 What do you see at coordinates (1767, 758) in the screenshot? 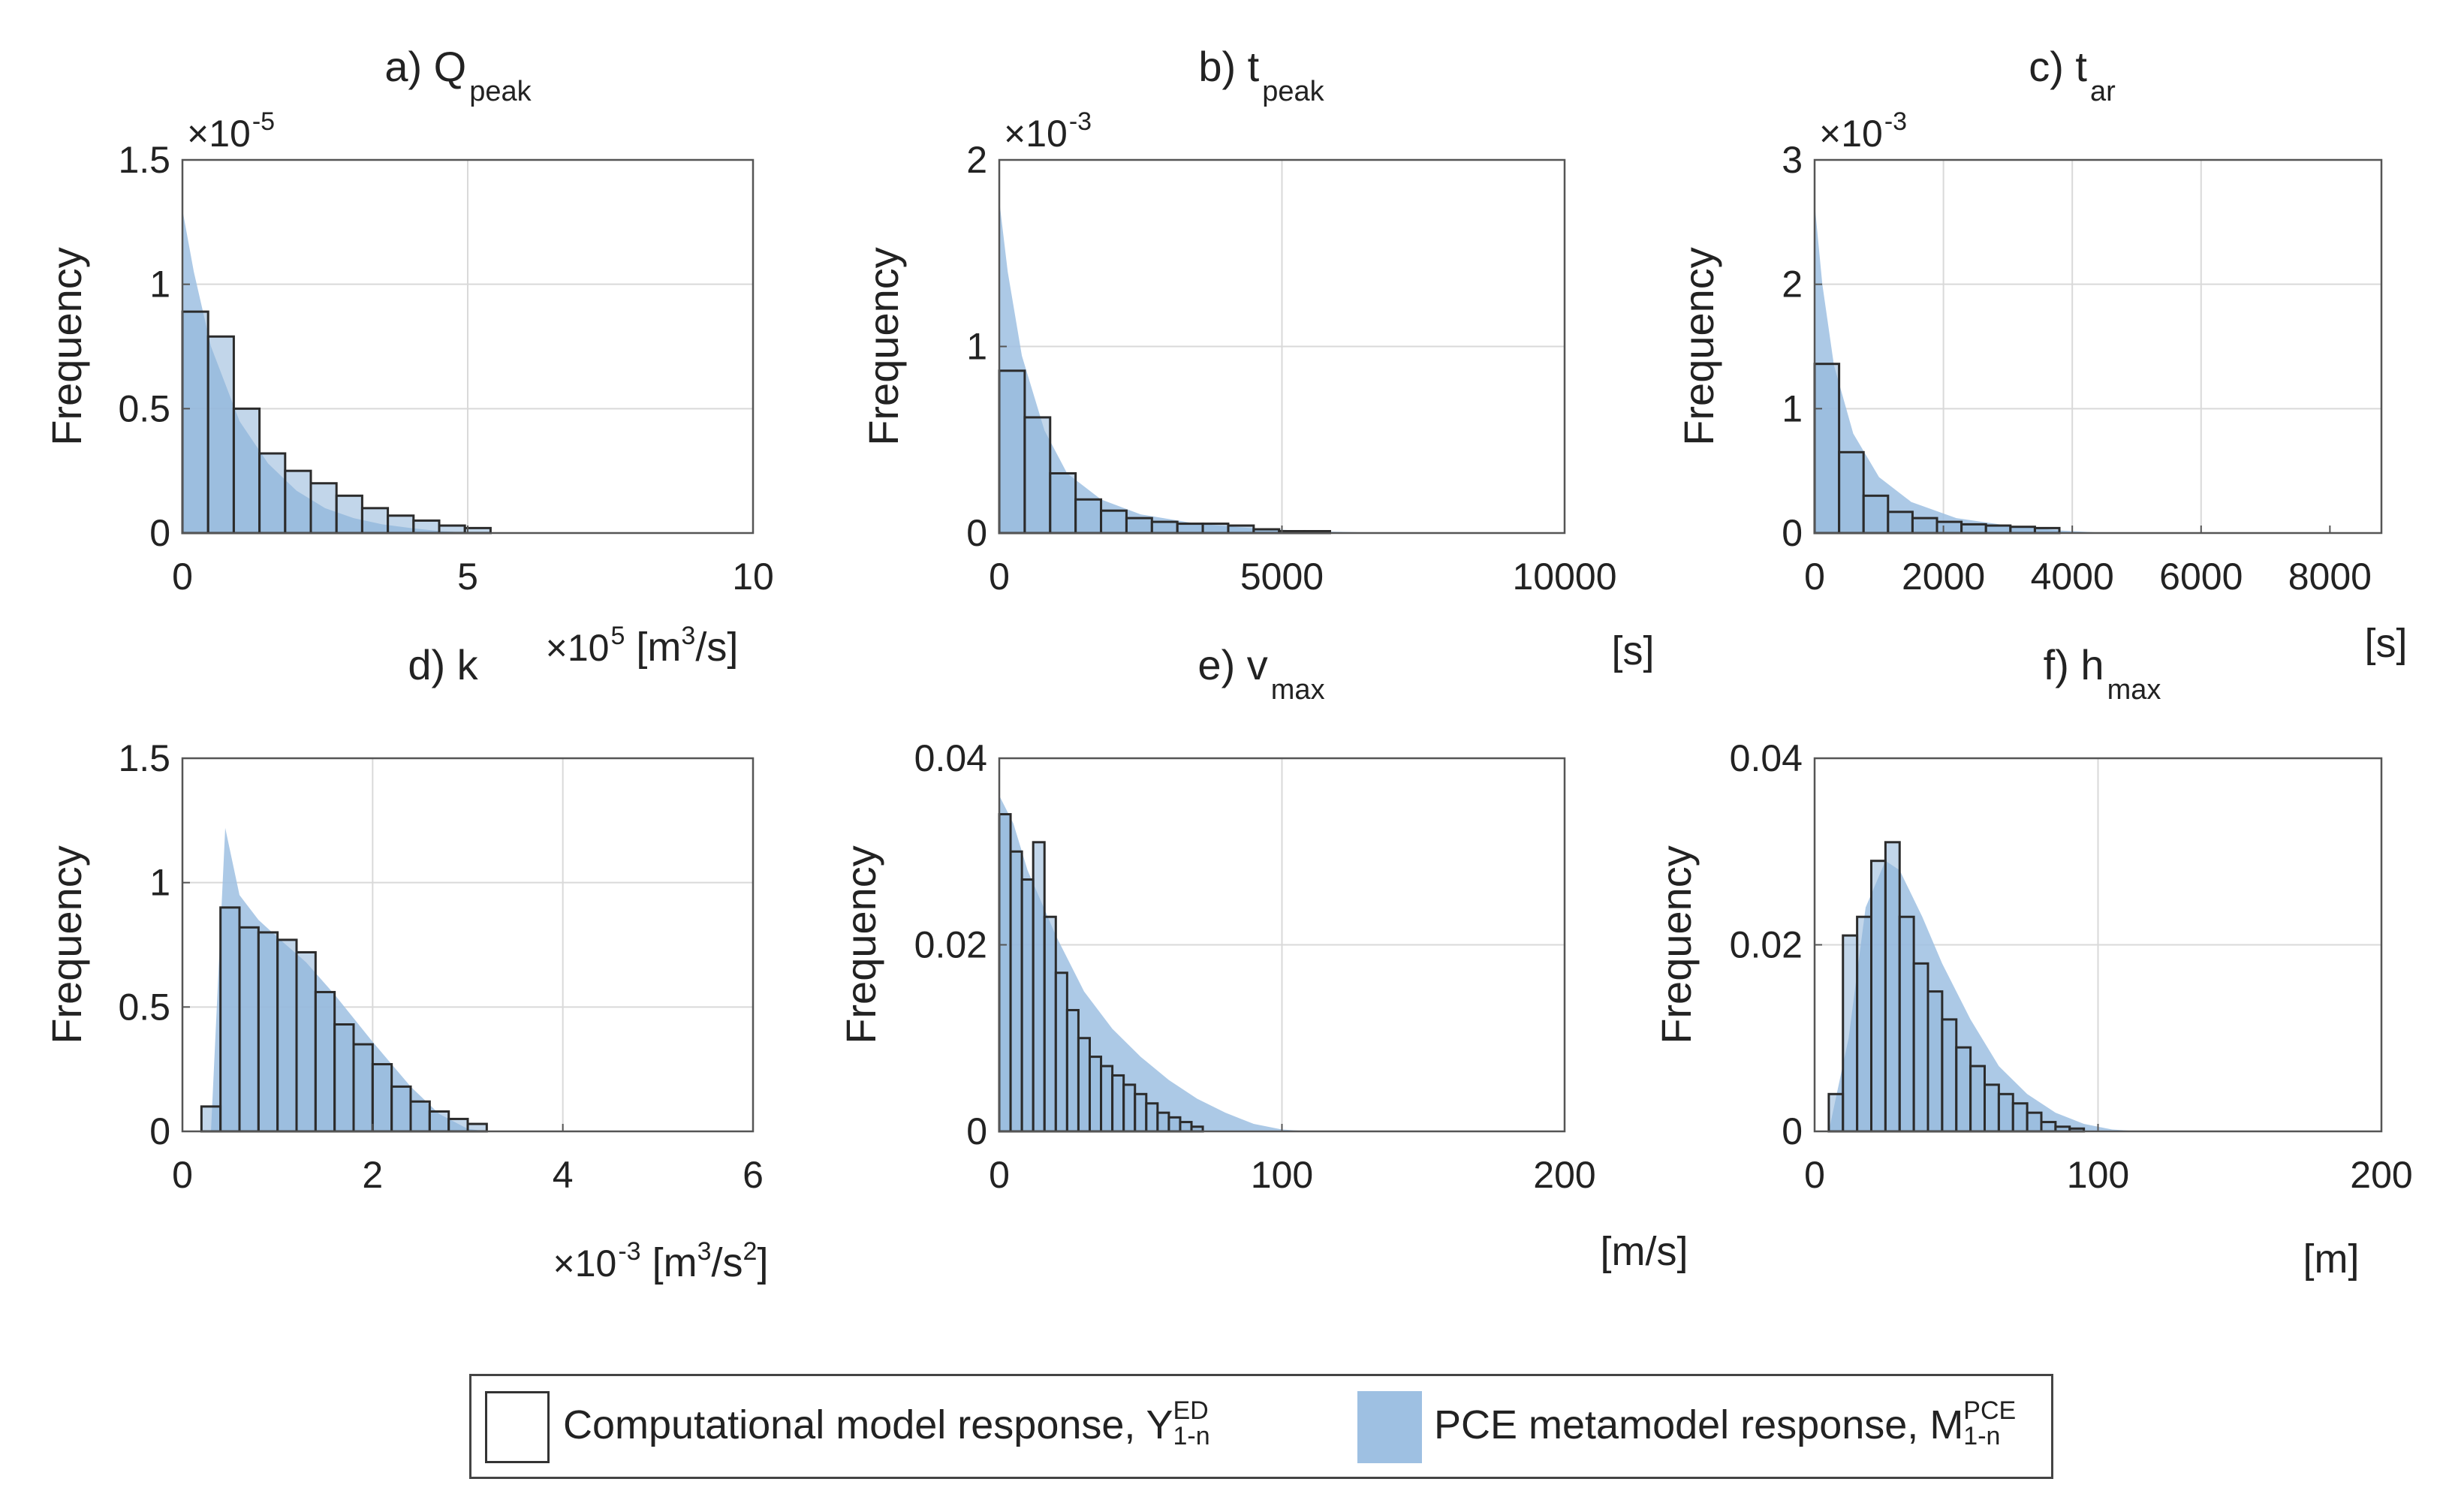
I see `y-tick-label: 0.04` at bounding box center [1767, 758].